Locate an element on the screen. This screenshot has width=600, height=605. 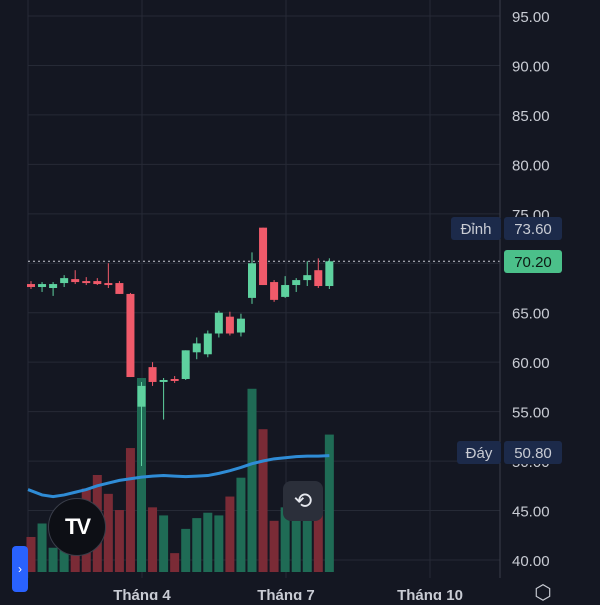
high-marker-value: 73.60 is located at coordinates (533, 229).